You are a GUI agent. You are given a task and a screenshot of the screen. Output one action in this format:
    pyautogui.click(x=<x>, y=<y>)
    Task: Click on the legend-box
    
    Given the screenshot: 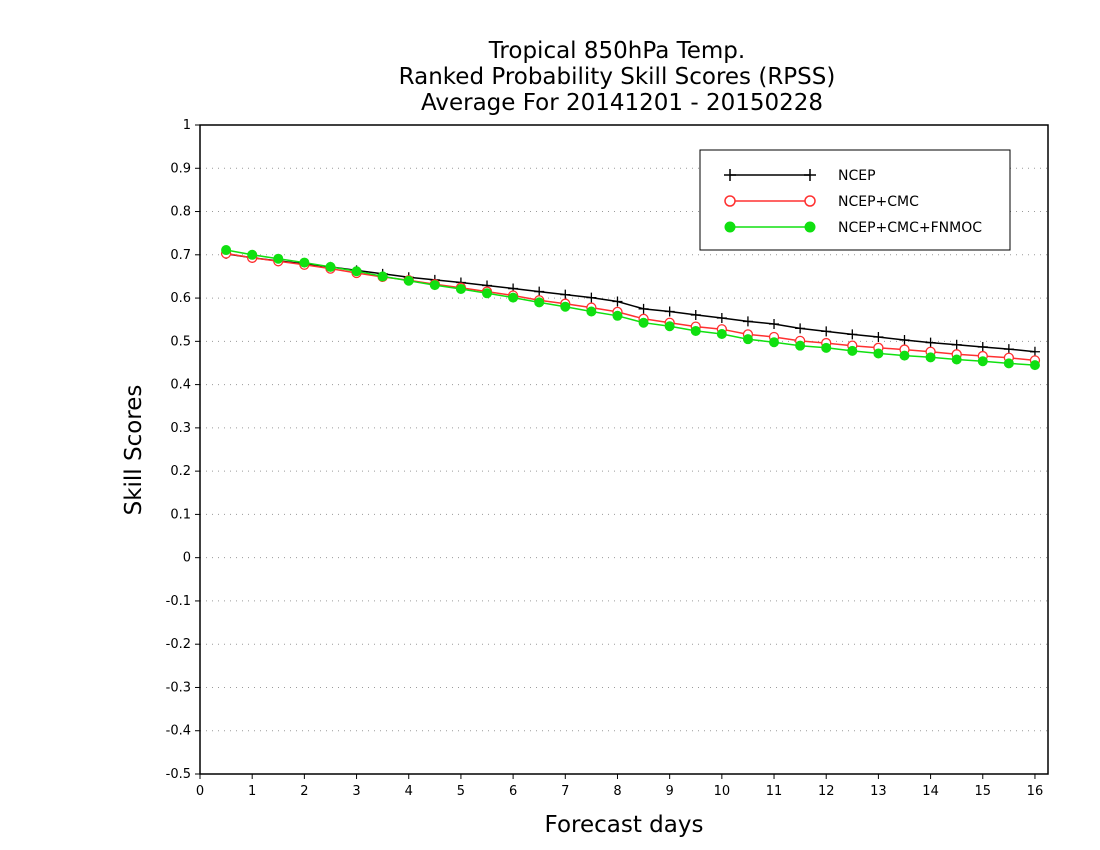 What is the action you would take?
    pyautogui.click(x=855, y=200)
    